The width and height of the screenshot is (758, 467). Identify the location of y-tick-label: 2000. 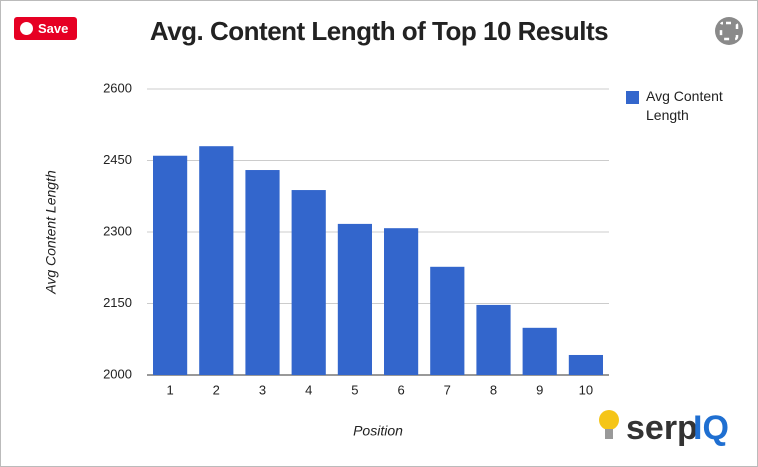
(117, 373).